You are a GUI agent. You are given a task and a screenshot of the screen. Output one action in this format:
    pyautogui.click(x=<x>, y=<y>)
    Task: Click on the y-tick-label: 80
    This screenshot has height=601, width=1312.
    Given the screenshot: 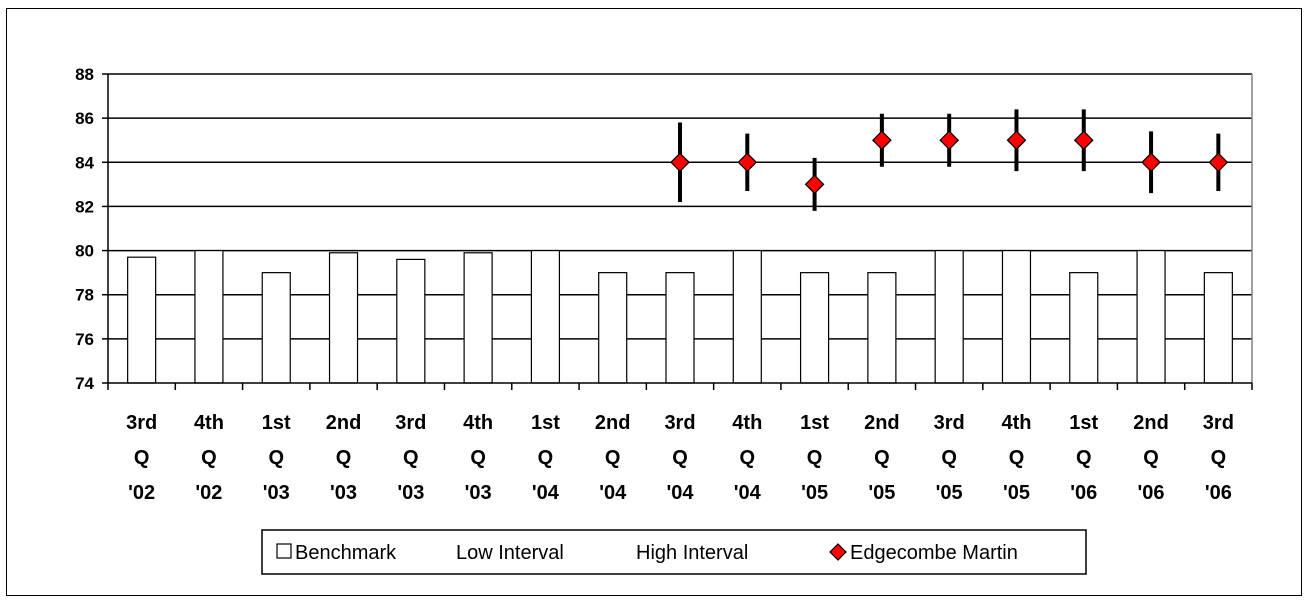 What is the action you would take?
    pyautogui.click(x=84, y=251)
    